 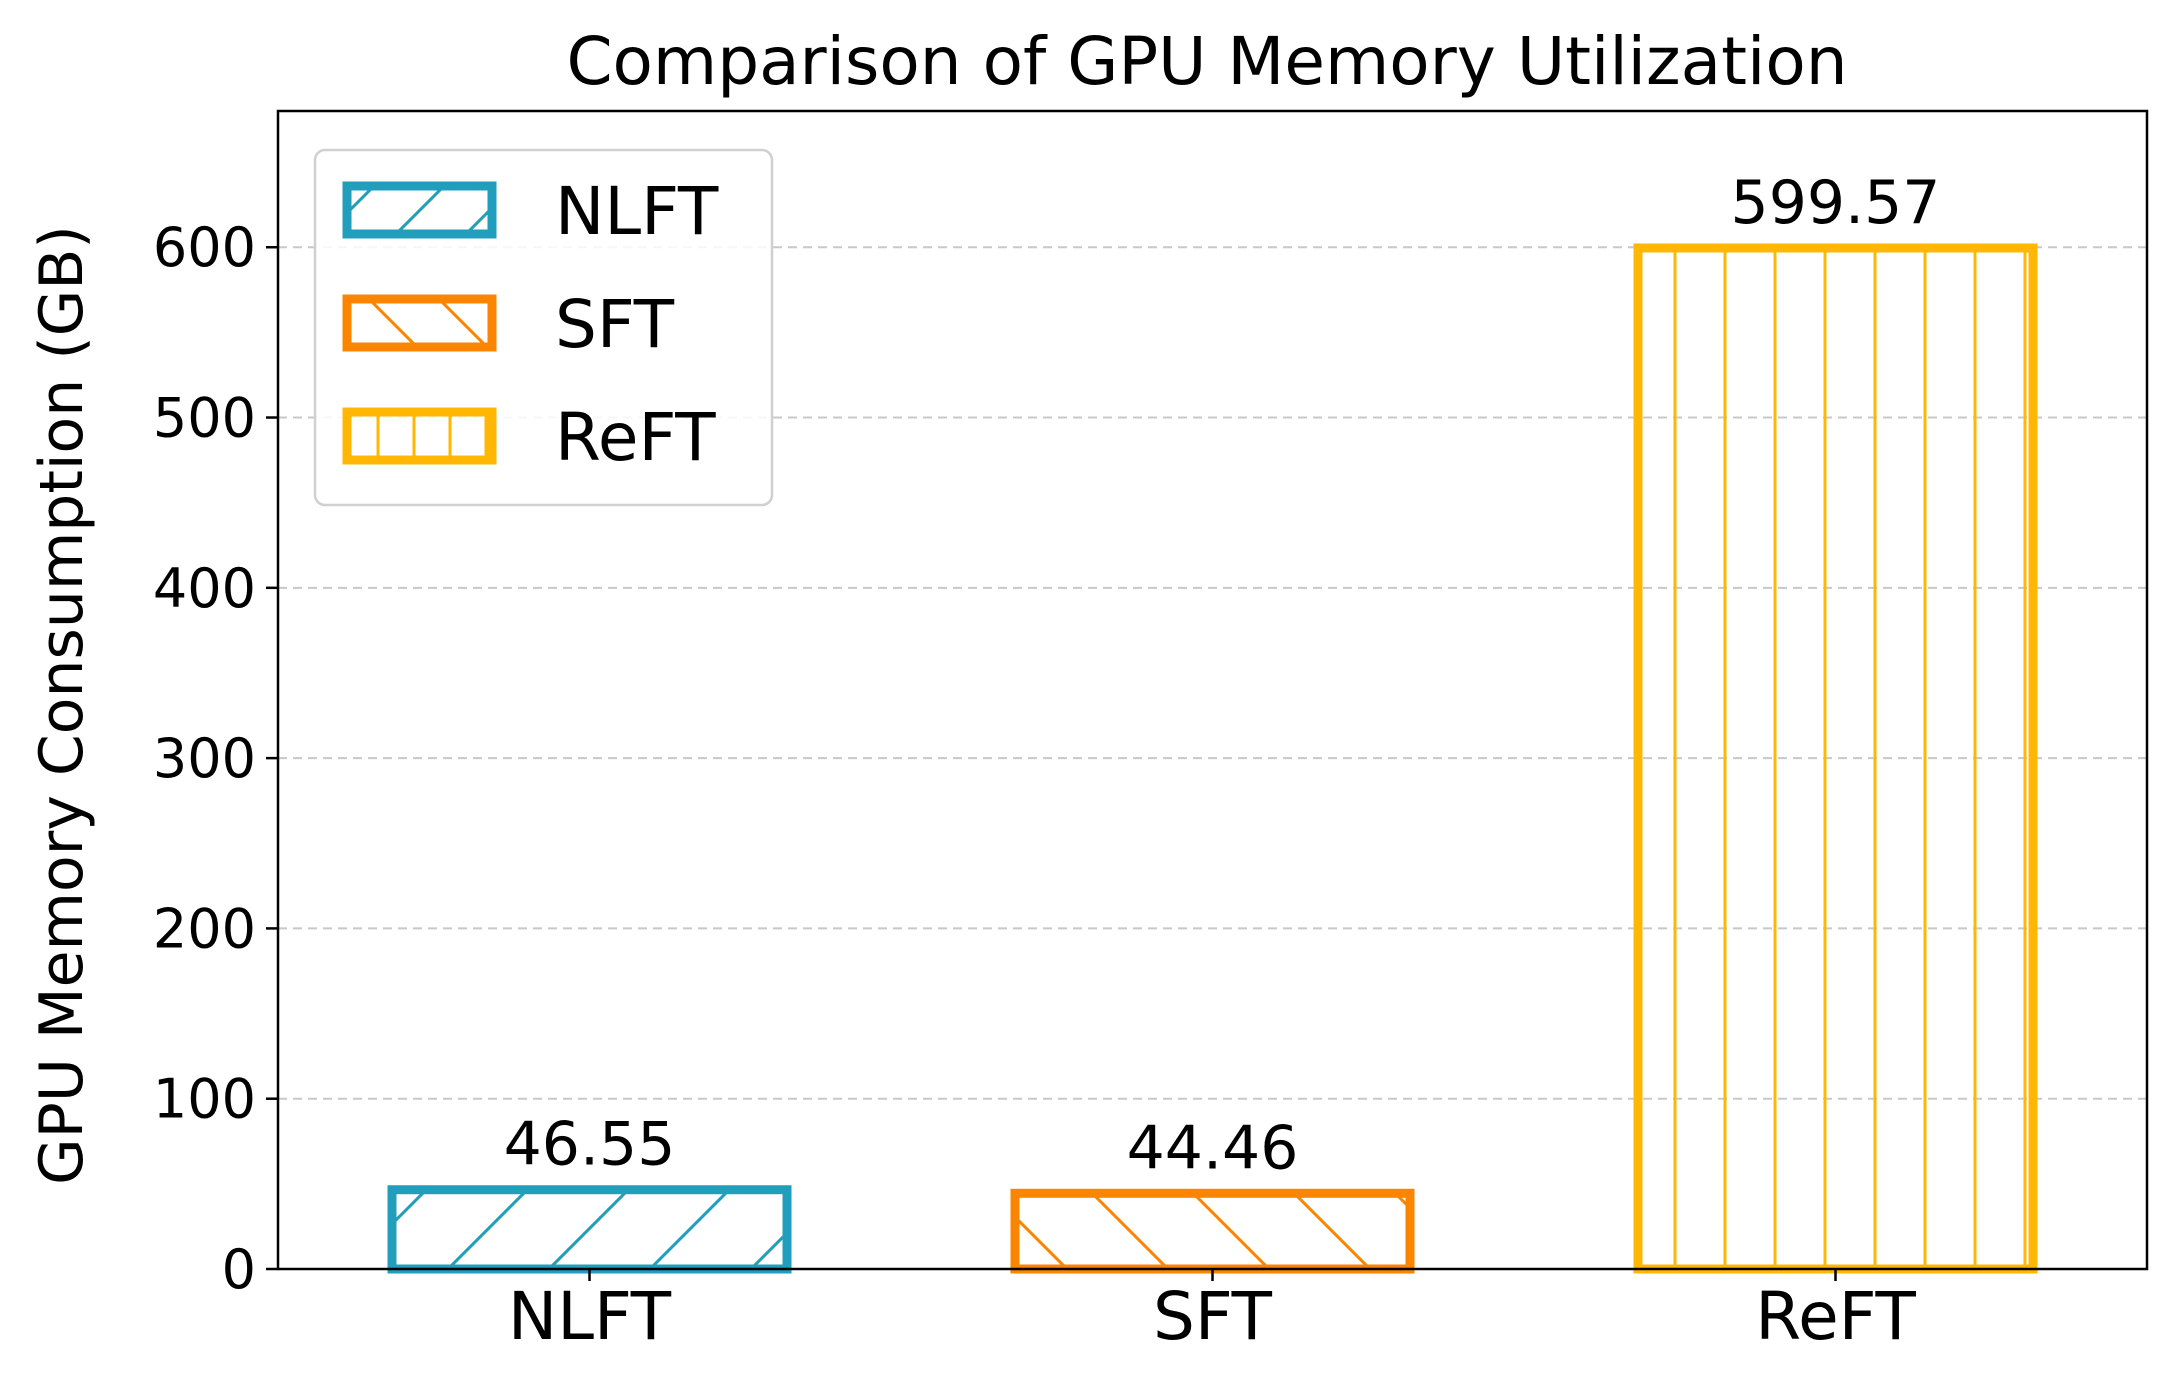 What do you see at coordinates (1213, 1316) in the screenshot?
I see `x-tick-label: SFT` at bounding box center [1213, 1316].